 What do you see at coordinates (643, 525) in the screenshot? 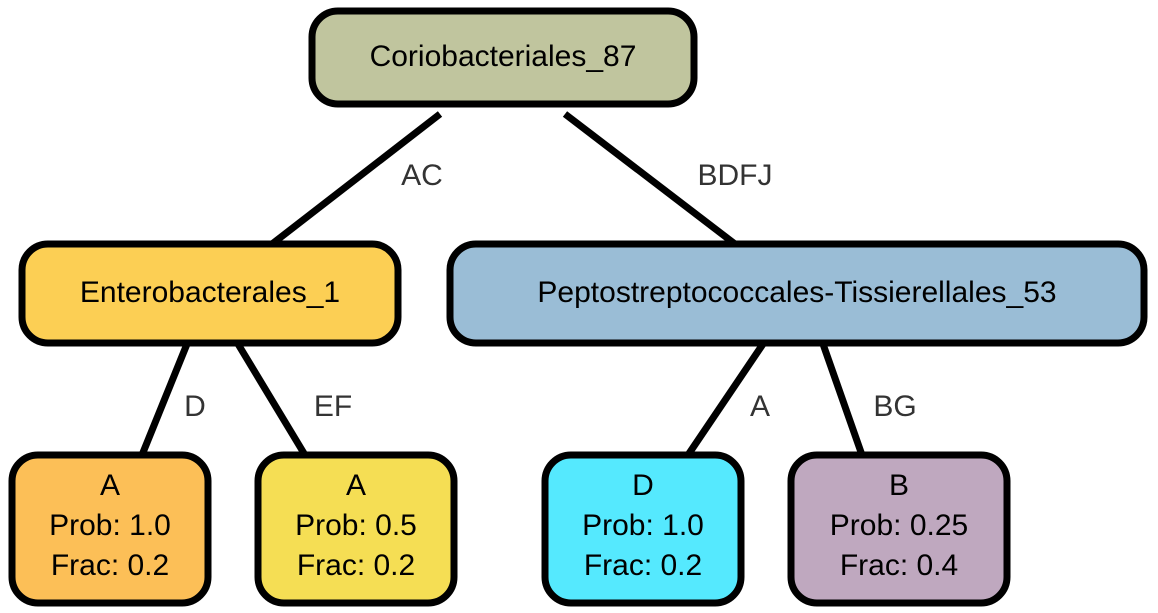
I see `leaf-node-3-prob: Prob: 1.0` at bounding box center [643, 525].